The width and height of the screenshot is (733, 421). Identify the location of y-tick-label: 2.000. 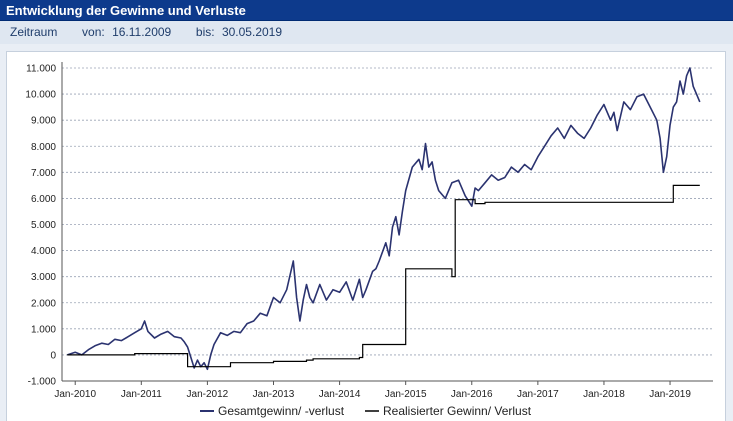
(43, 303).